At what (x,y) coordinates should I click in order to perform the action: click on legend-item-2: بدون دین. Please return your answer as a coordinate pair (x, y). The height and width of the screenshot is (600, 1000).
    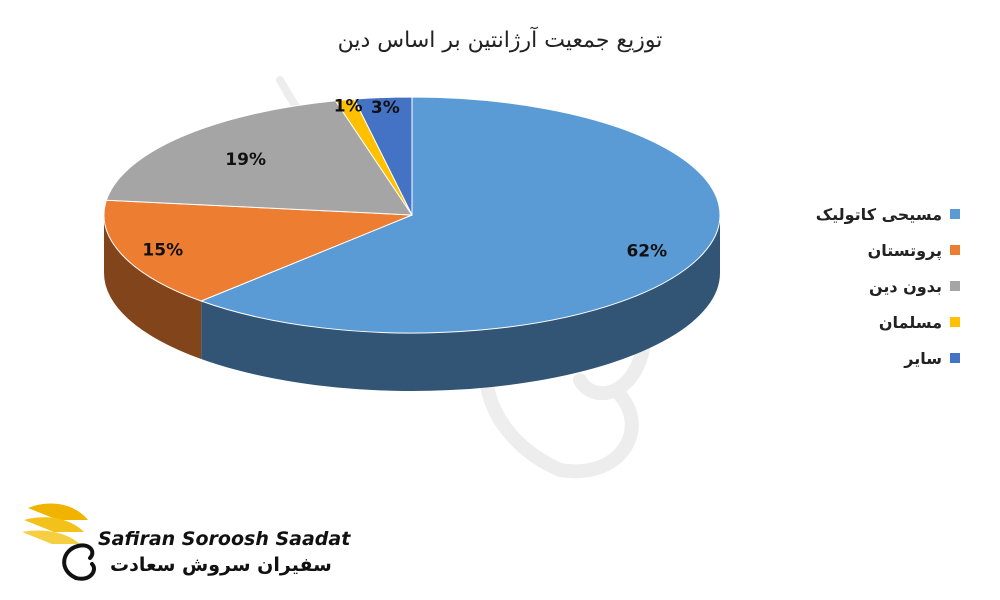
    Looking at the image, I should click on (860, 286).